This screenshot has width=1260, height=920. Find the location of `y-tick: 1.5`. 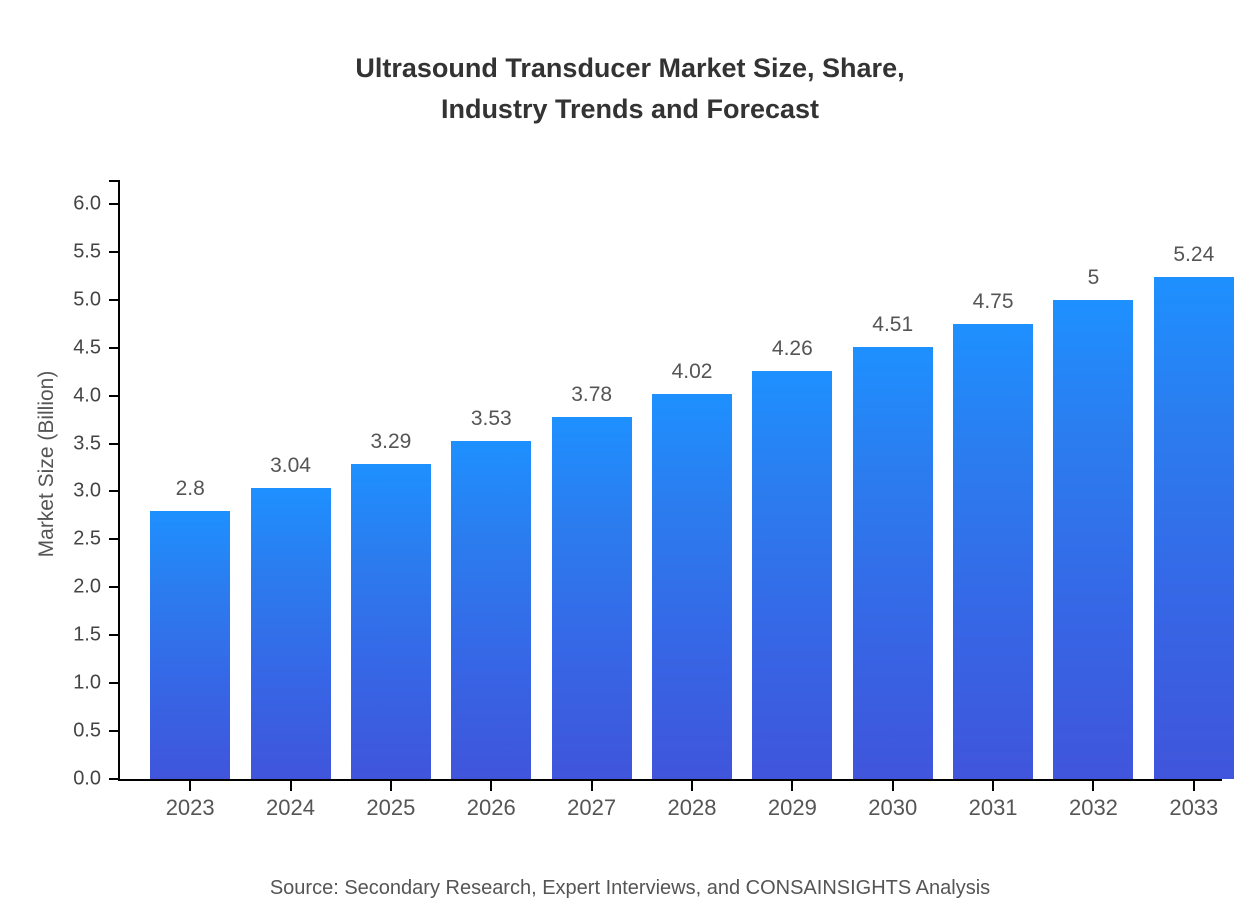

y-tick: 1.5 is located at coordinates (95, 635).